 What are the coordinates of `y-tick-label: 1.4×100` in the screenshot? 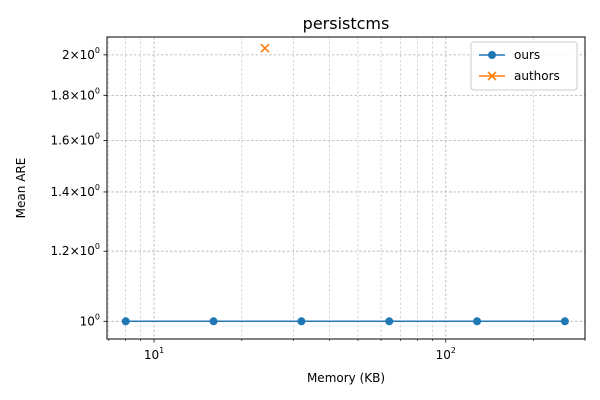 It's located at (75, 191).